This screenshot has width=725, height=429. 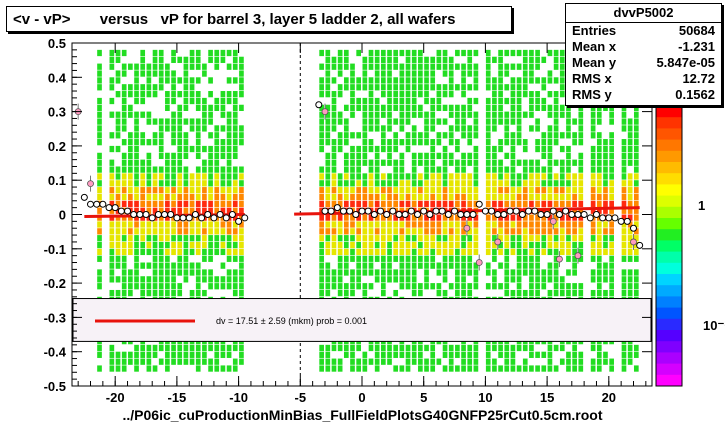 What do you see at coordinates (553, 221) in the screenshot?
I see `outlier-point` at bounding box center [553, 221].